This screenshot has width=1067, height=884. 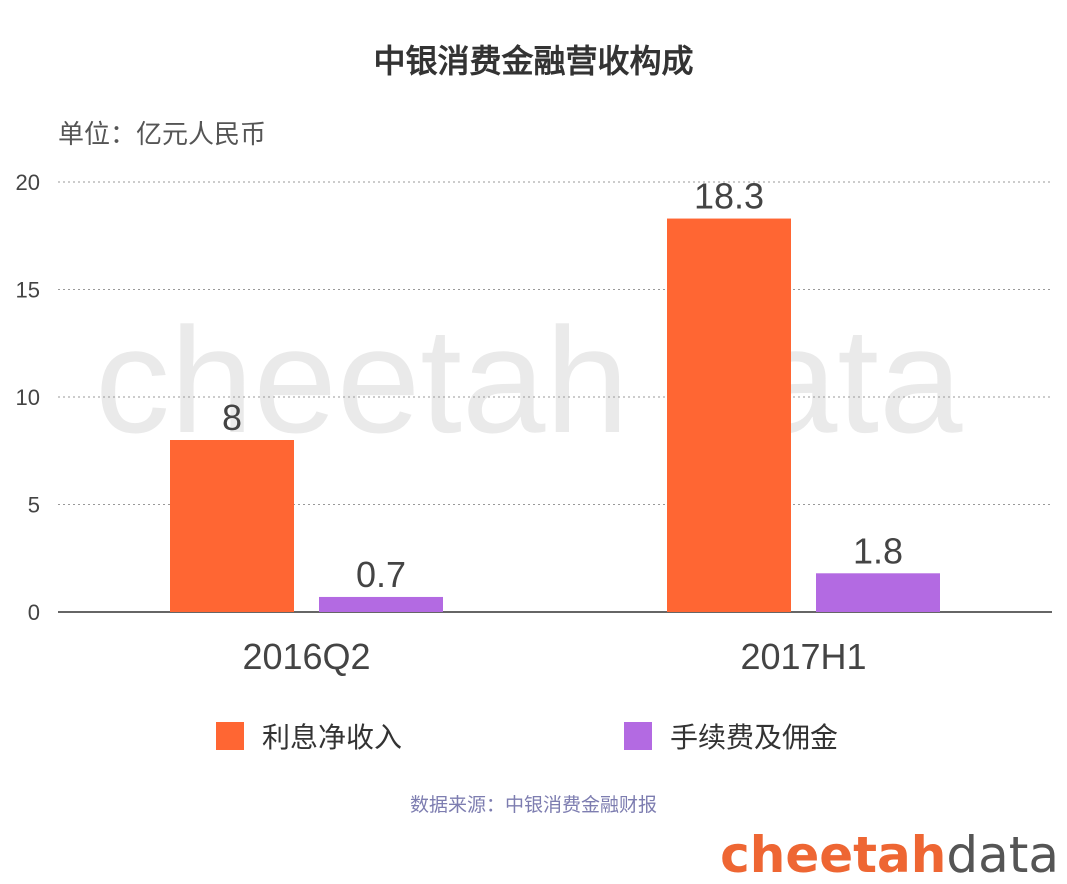 What do you see at coordinates (1002, 855) in the screenshot?
I see `brand-part2: data` at bounding box center [1002, 855].